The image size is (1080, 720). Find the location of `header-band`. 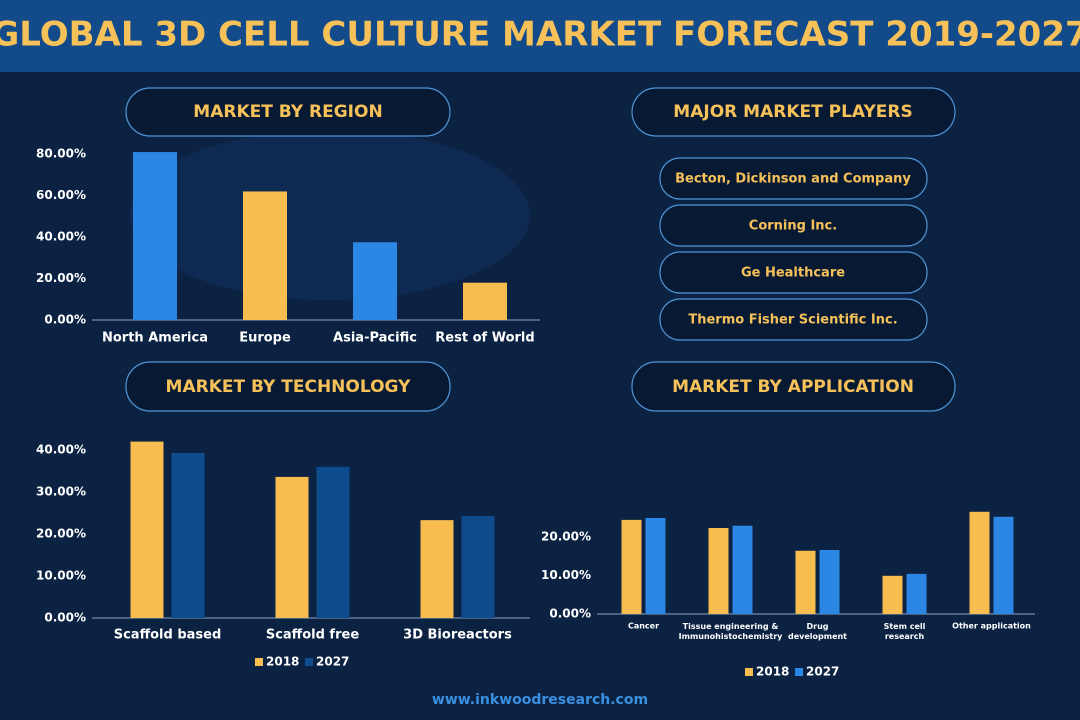

header-band is located at coordinates (540, 36).